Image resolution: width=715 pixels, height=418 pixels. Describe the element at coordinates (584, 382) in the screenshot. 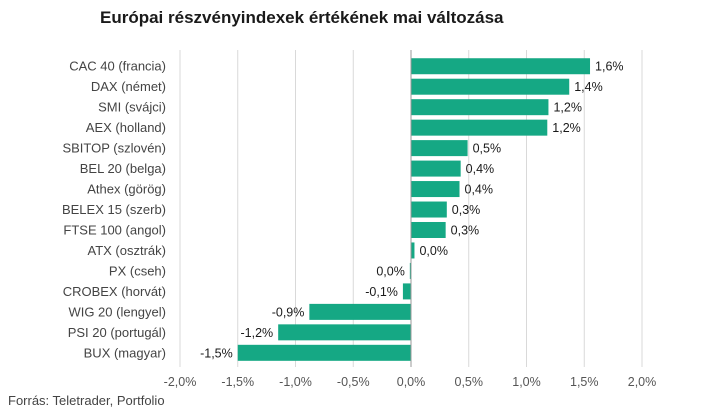

I see `x-tick-label: 1,5%` at that location.